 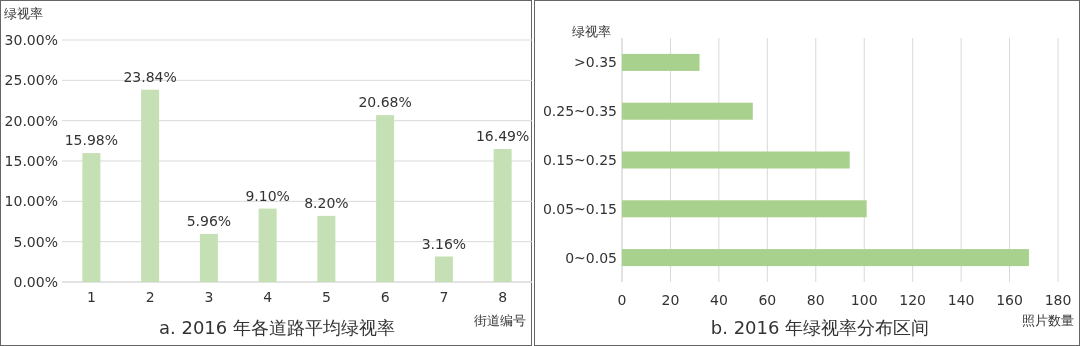 What do you see at coordinates (91, 297) in the screenshot?
I see `x-tick-label: 1` at bounding box center [91, 297].